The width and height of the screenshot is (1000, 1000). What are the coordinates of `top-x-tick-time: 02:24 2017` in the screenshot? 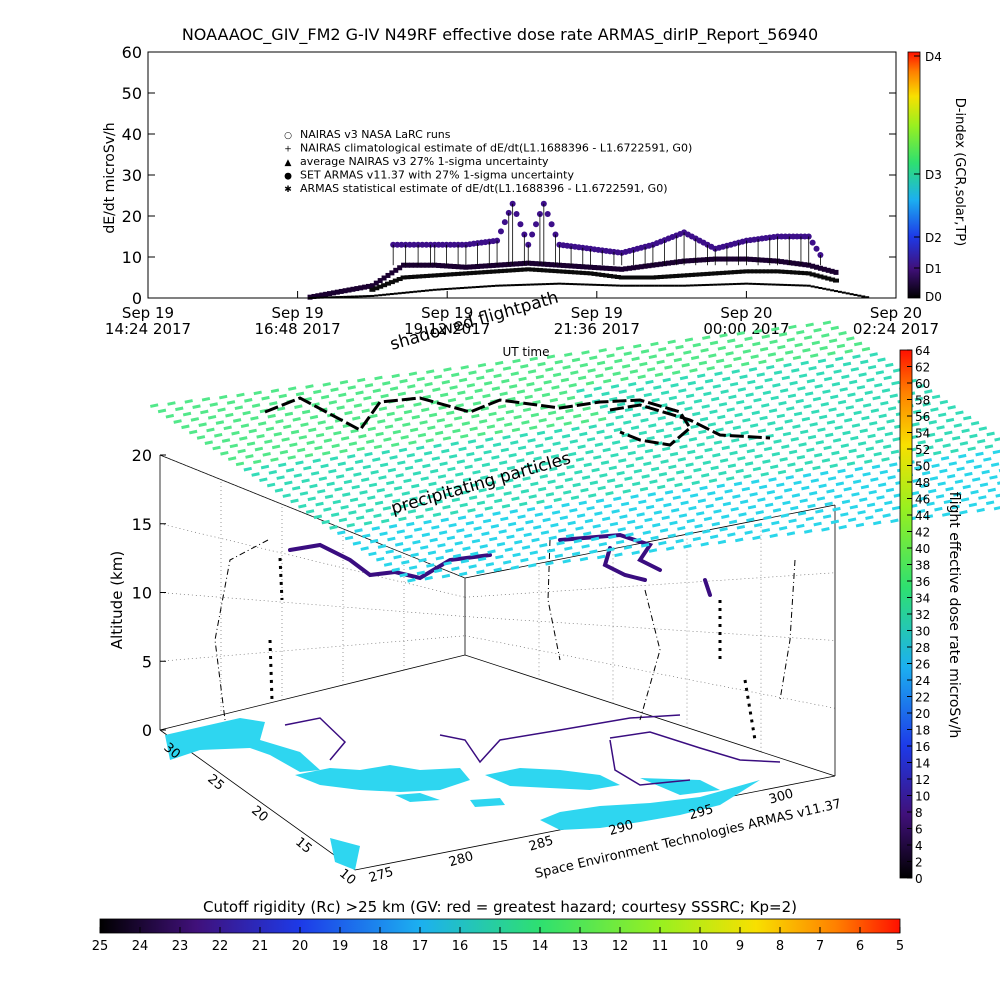 It's located at (896, 329).